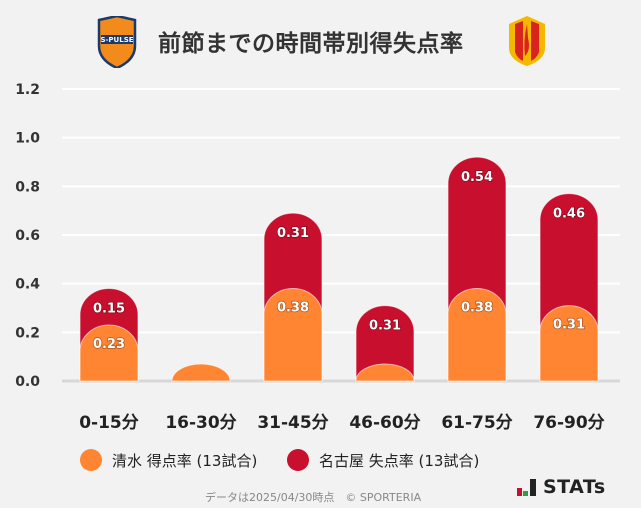  Describe the element at coordinates (27, 382) in the screenshot. I see `y-tick-label: 0.0` at that location.